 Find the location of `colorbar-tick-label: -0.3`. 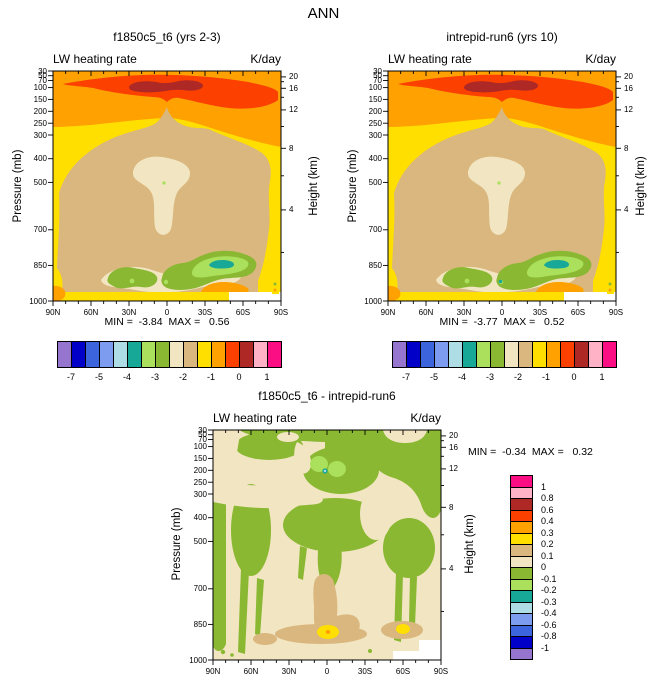

colorbar-tick-label: -0.3 is located at coordinates (549, 601).